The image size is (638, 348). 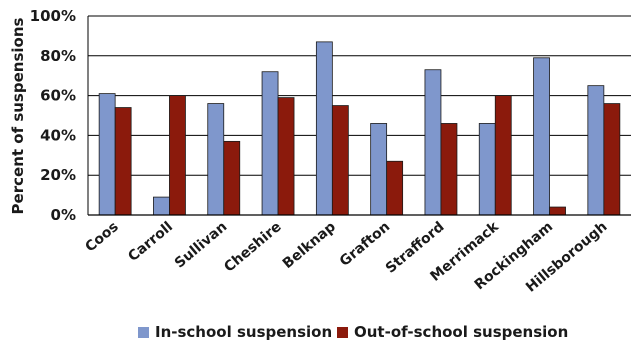 I want to click on x-category-label: Cheshire, so click(x=252, y=247).